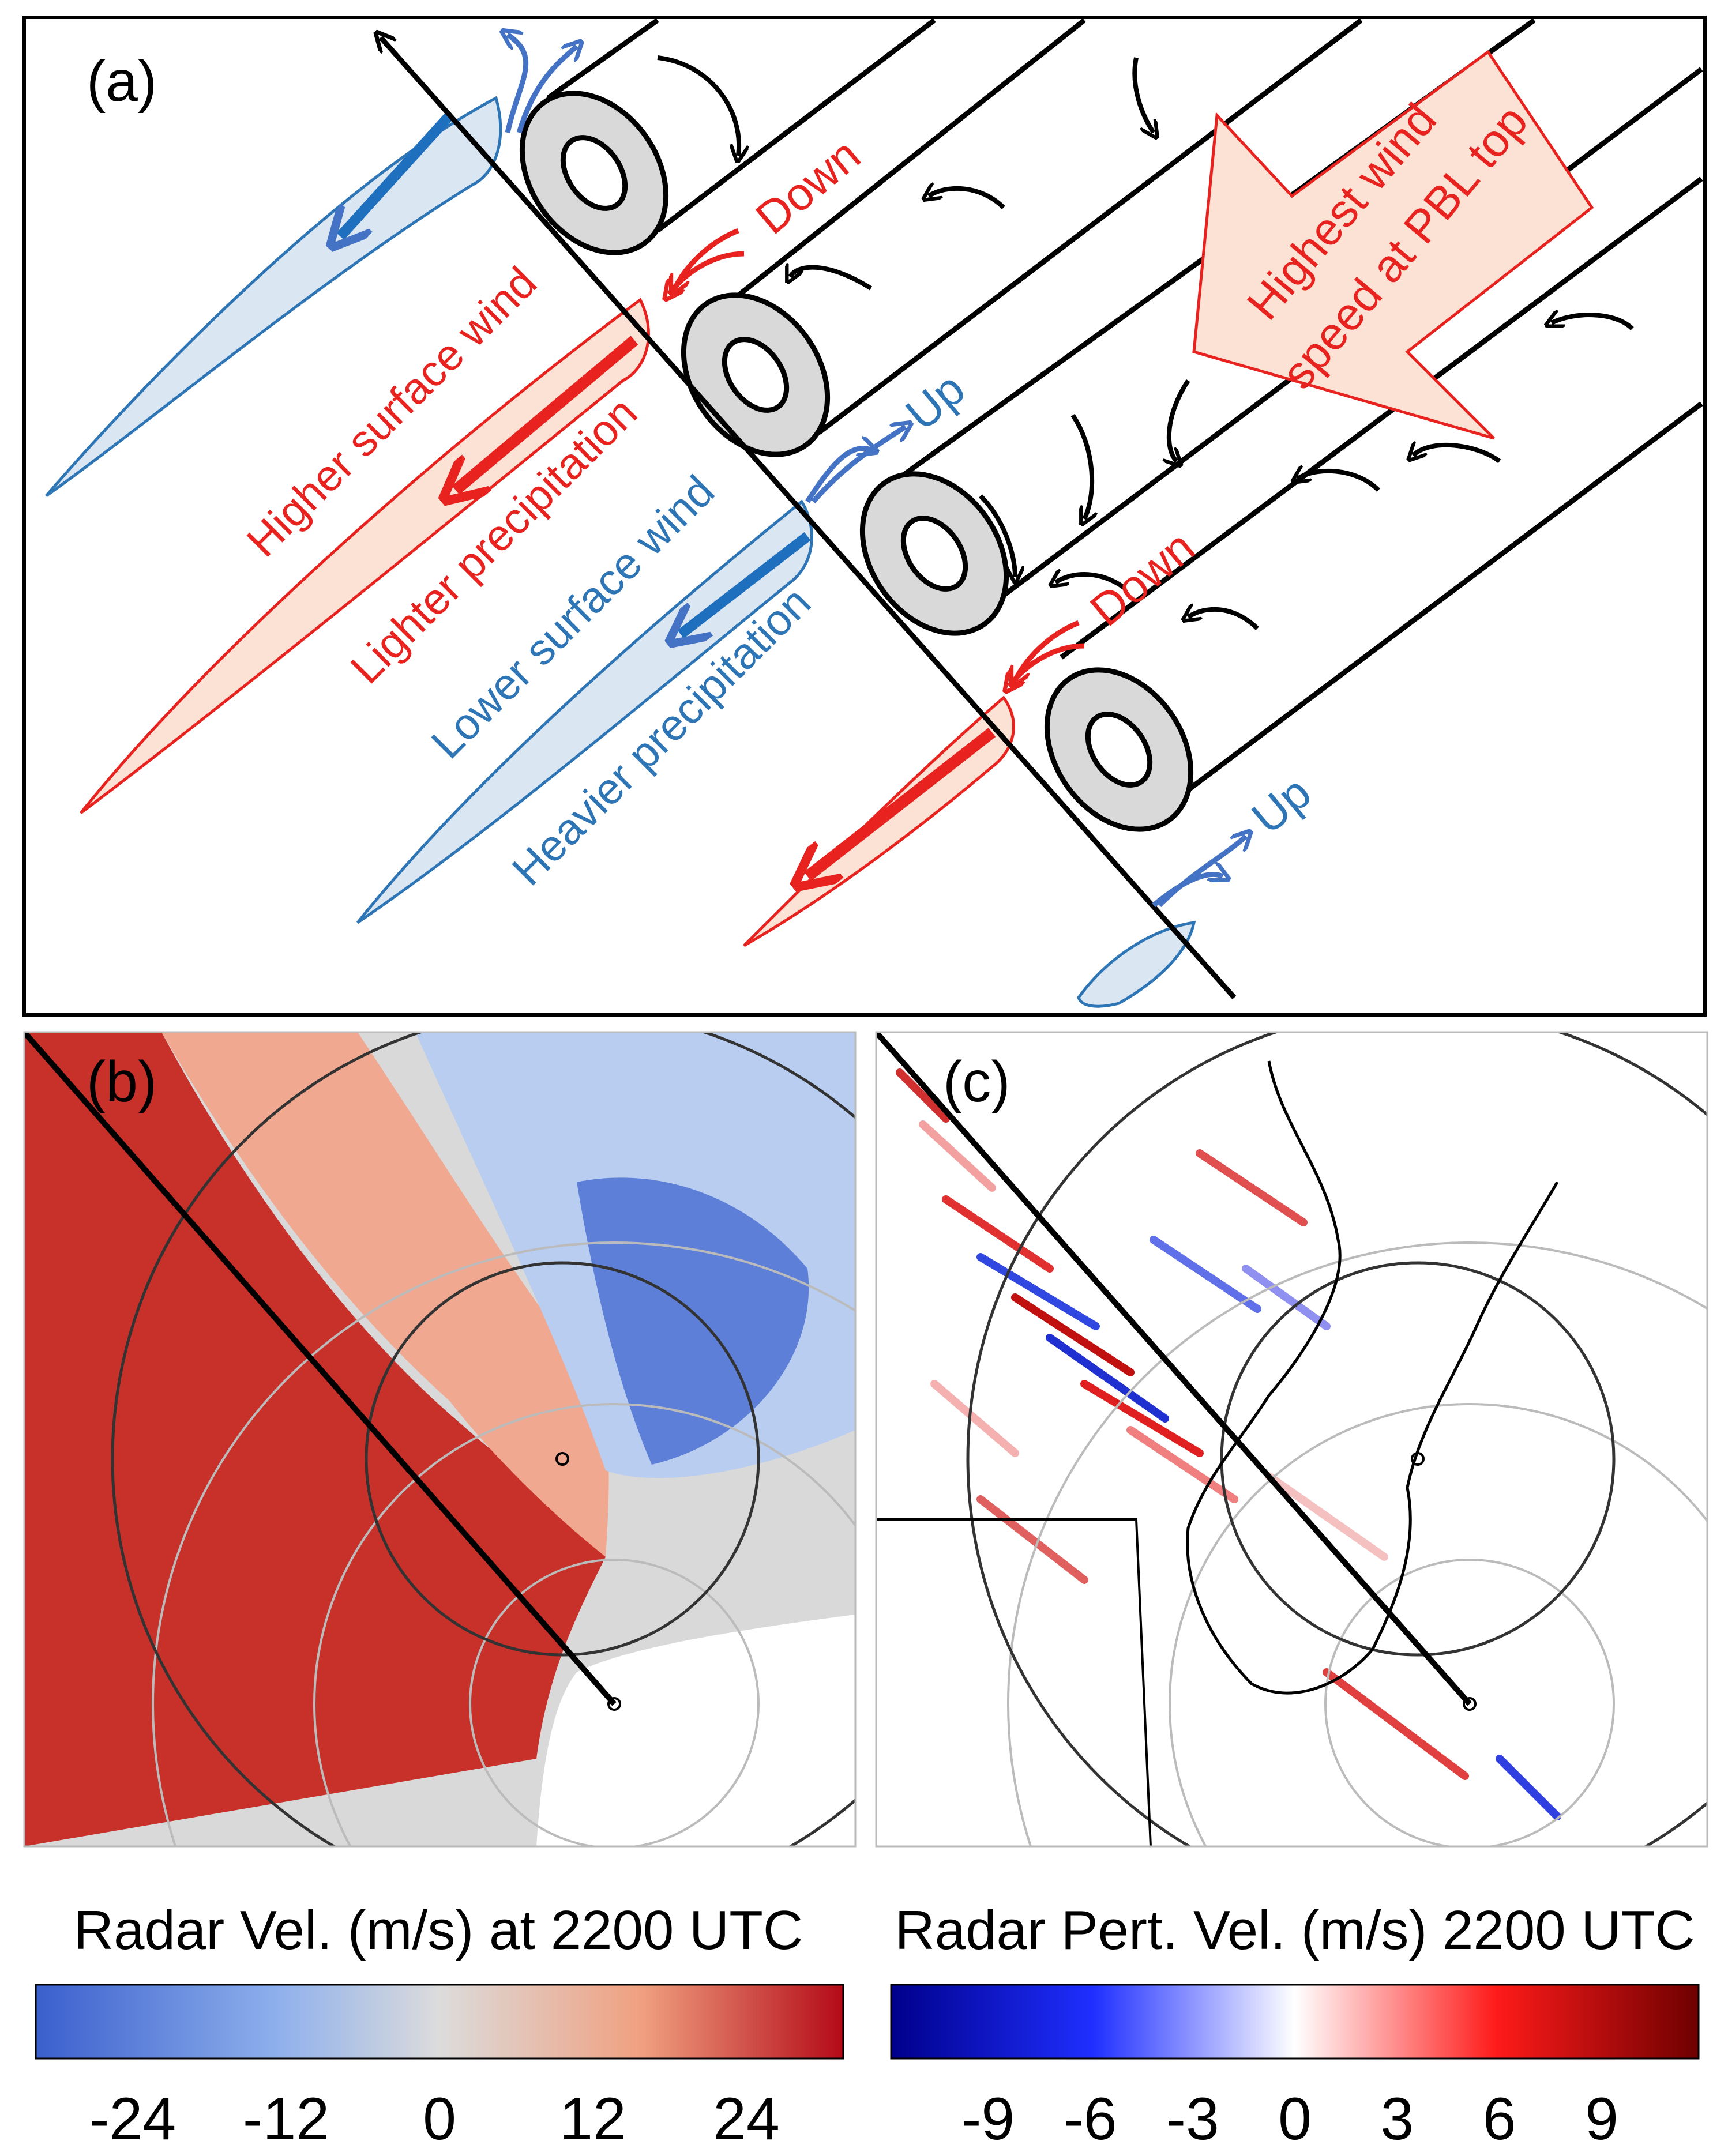 Image resolution: width=1728 pixels, height=2156 pixels. What do you see at coordinates (132, 2119) in the screenshot?
I see `colorbar-b-tick-0: -24` at bounding box center [132, 2119].